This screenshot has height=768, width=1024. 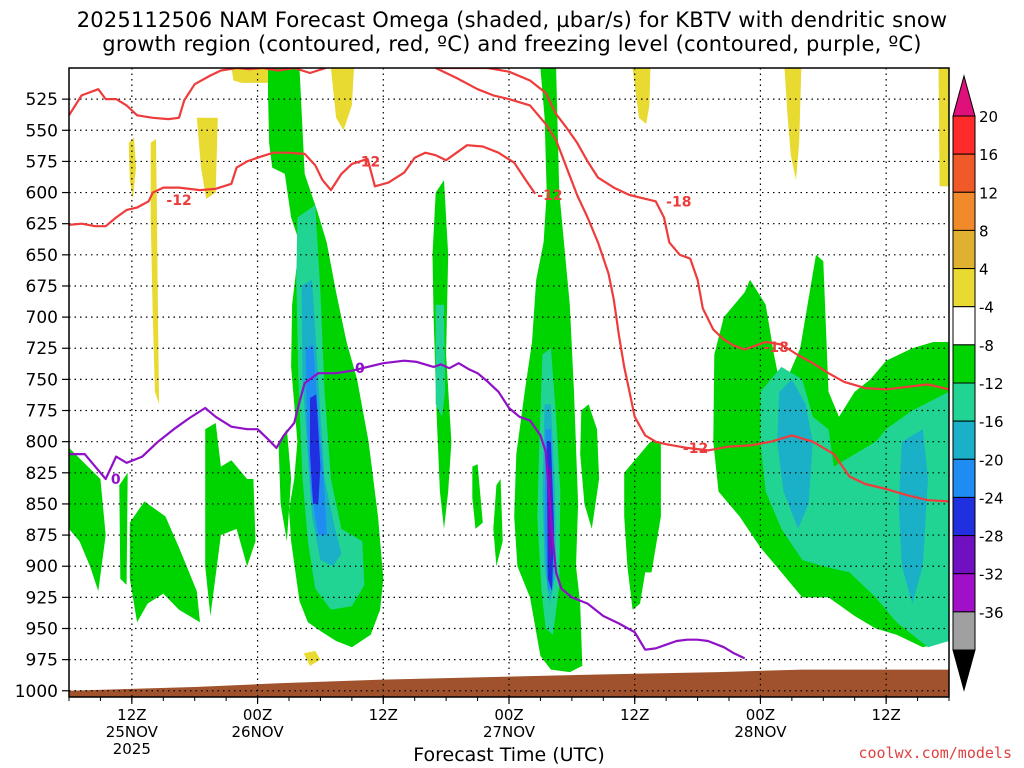 I want to click on dendritic-minus12-upper-line, so click(x=198, y=94).